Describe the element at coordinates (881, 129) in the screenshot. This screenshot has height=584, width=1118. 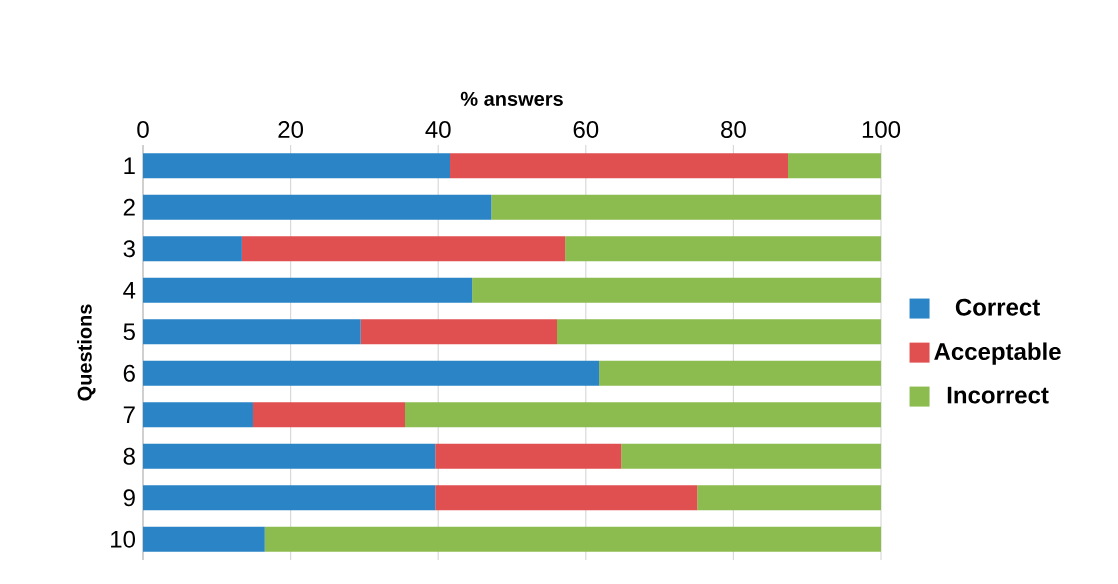
I see `x-tick-label: 100` at that location.